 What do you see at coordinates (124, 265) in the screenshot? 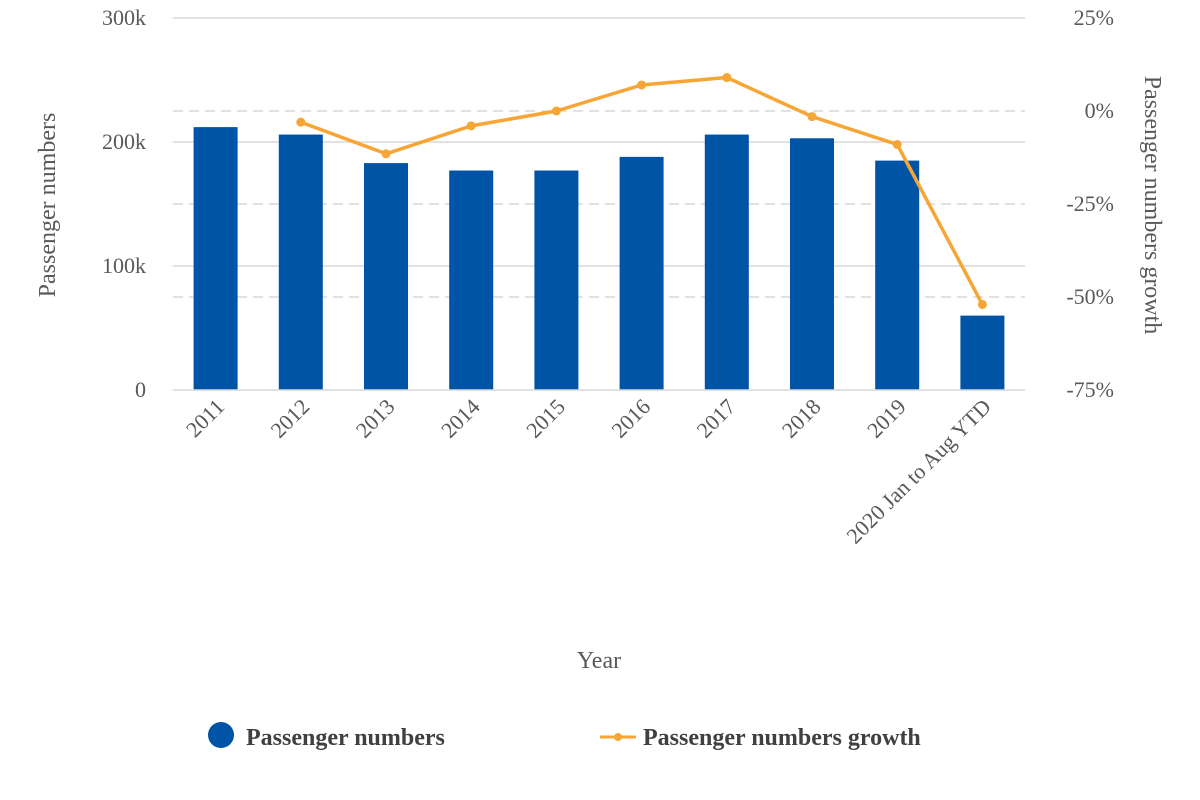
I see `y-left-tick-label: 100k` at bounding box center [124, 265].